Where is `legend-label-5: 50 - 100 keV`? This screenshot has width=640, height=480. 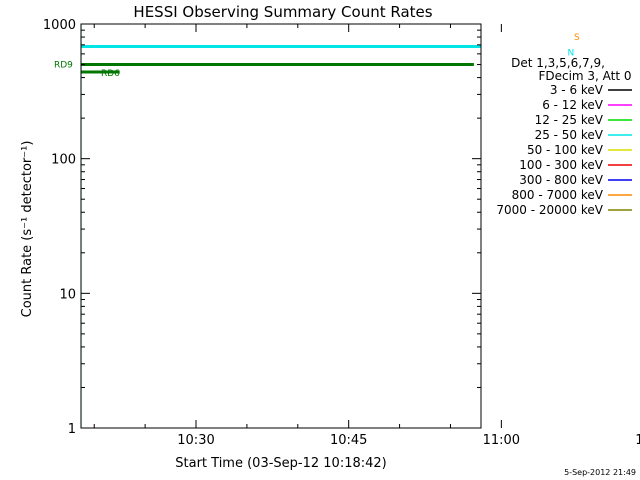 legend-label-5: 50 - 100 keV is located at coordinates (565, 150).